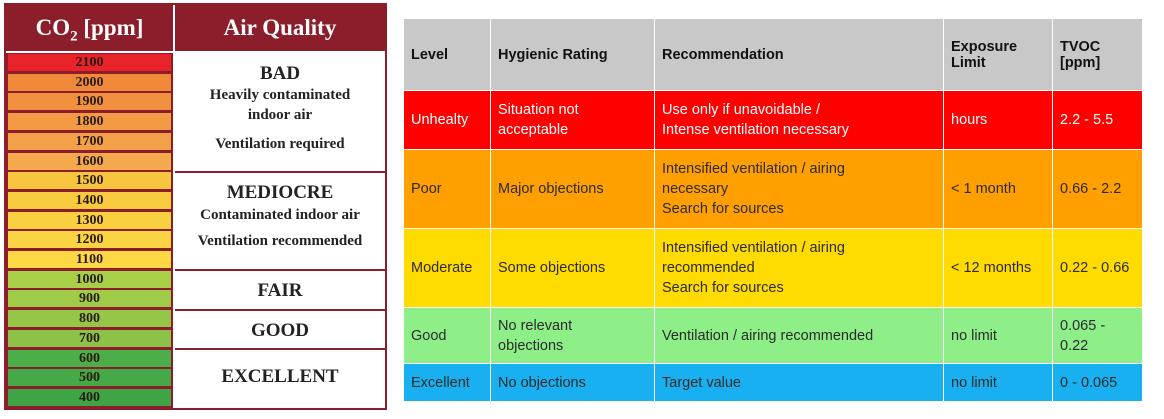 Image resolution: width=1164 pixels, height=419 pixels. What do you see at coordinates (1080, 46) in the screenshot?
I see `tvoc-header-line: TVOC` at bounding box center [1080, 46].